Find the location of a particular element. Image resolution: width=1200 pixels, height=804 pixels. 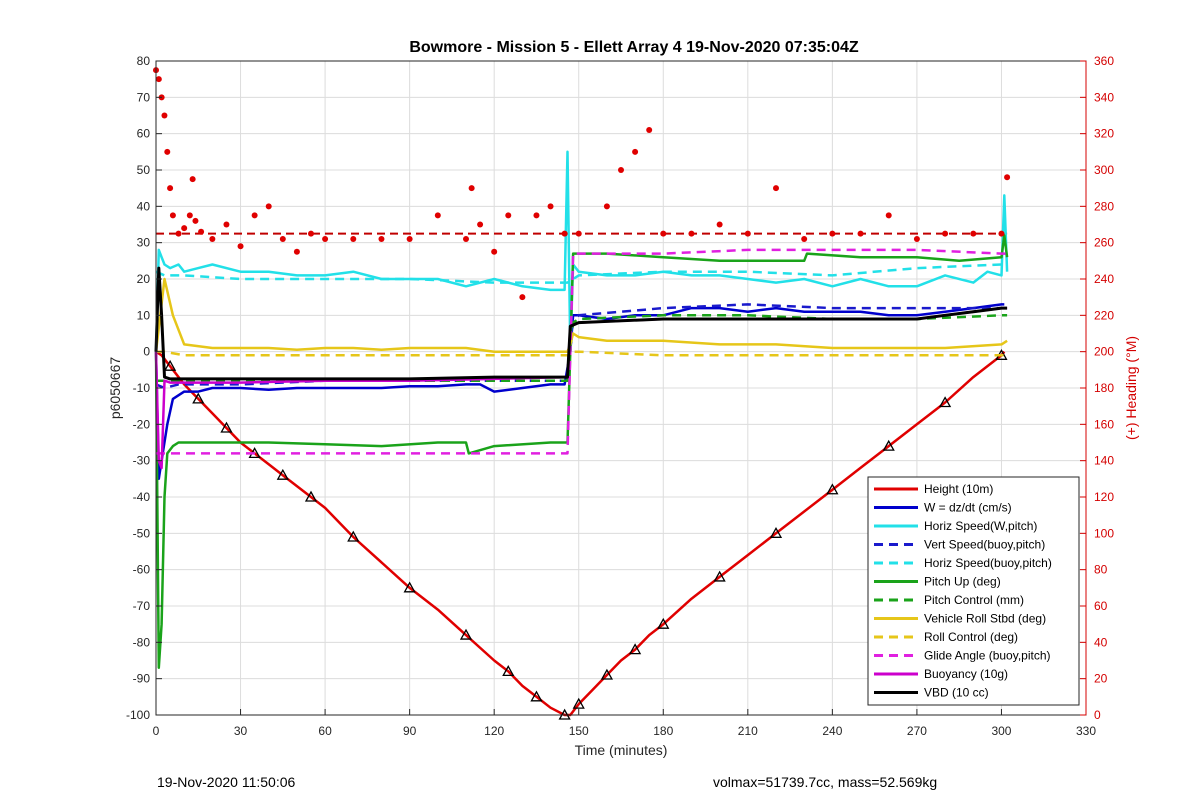

y-tick-label: 20 is located at coordinates (144, 279).